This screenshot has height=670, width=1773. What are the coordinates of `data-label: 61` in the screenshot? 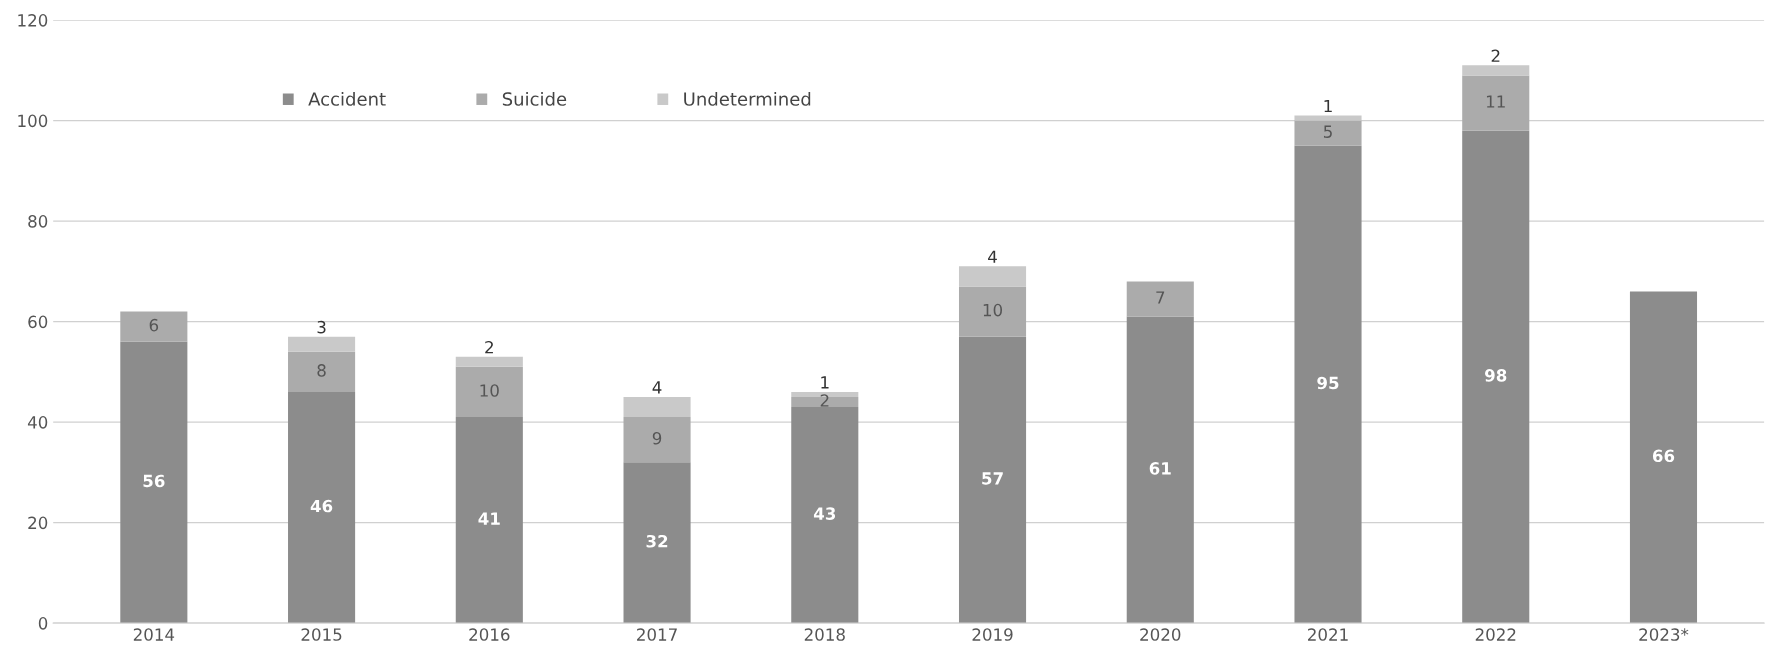 It's located at (1160, 468).